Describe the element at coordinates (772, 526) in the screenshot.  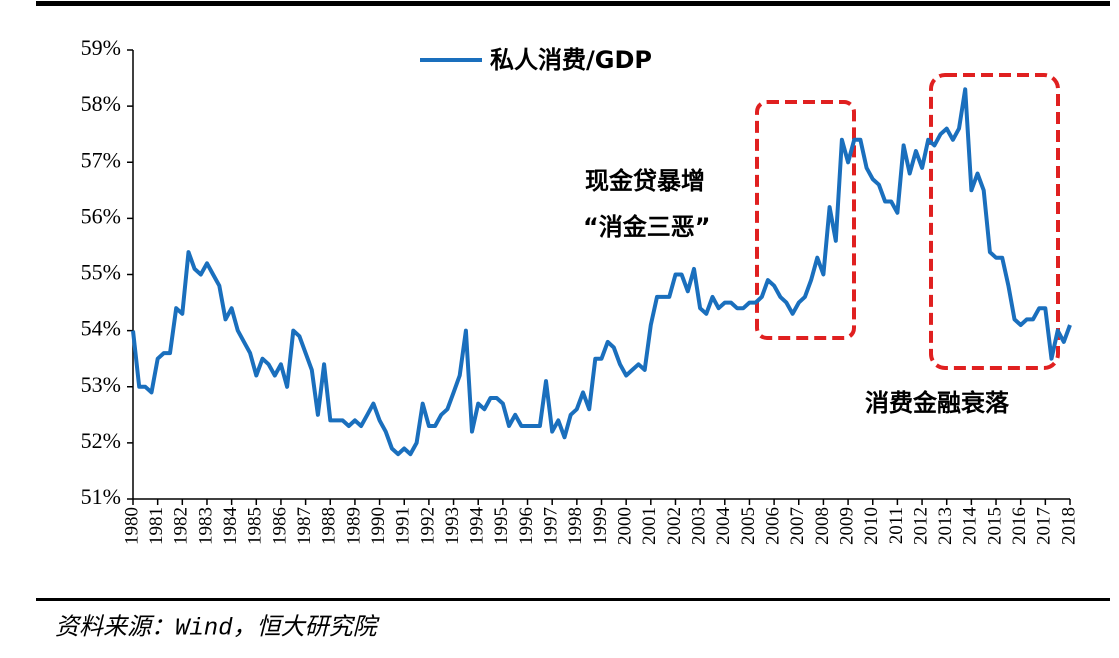
I see `x-tick-label: 2006` at that location.